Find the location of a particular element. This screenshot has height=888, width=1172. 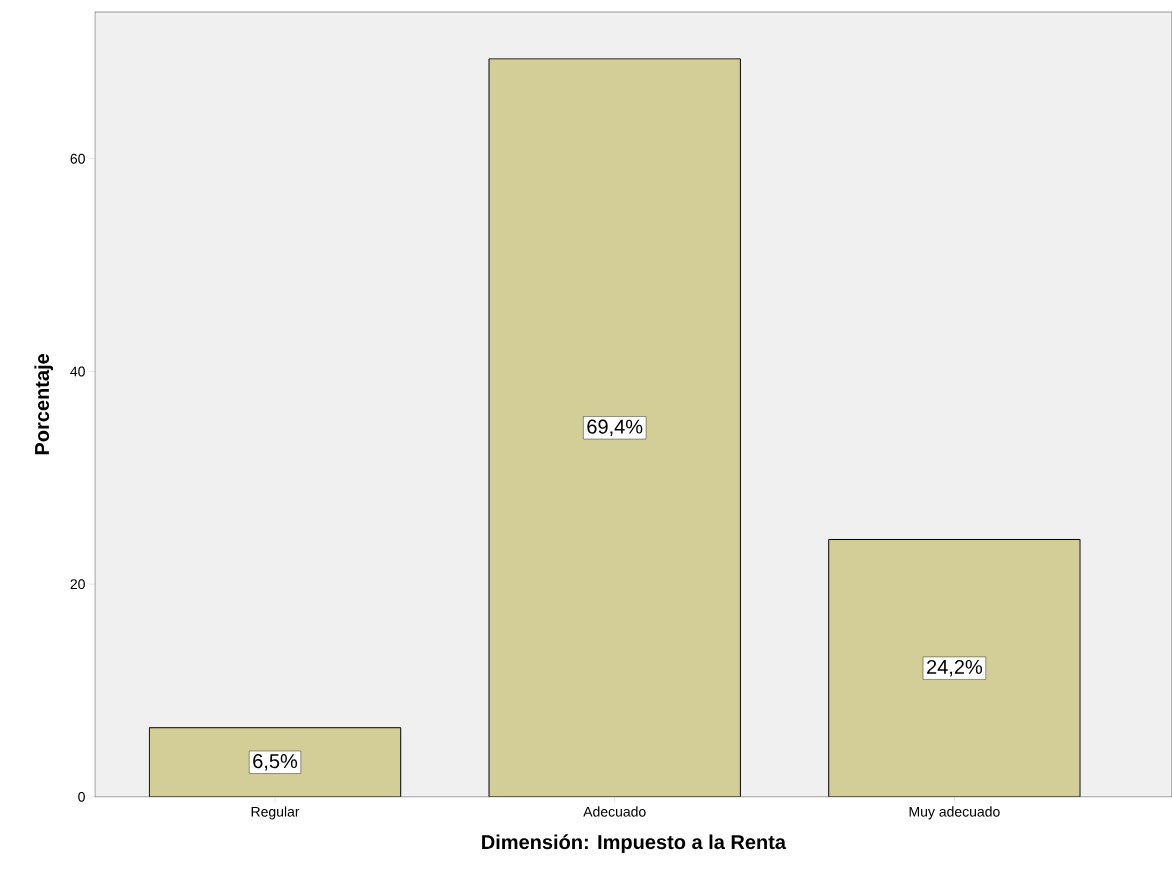

data-label: 69,4% is located at coordinates (615, 428).